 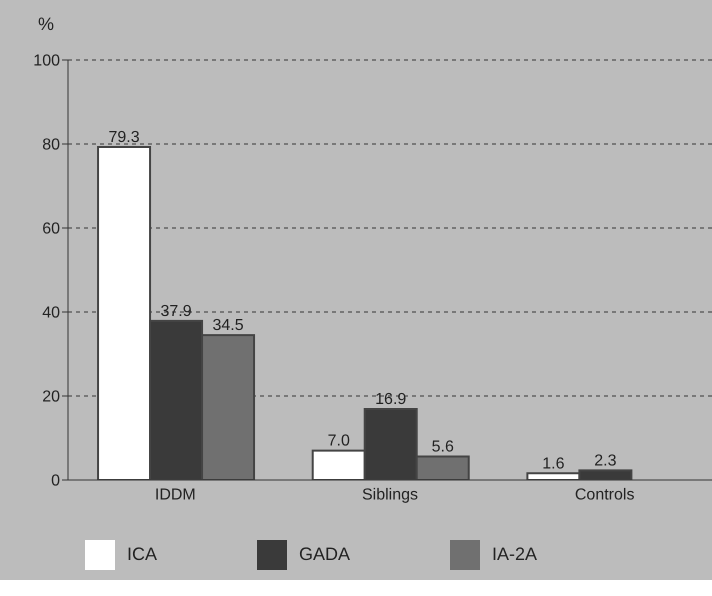 What do you see at coordinates (175, 495) in the screenshot?
I see `x-tick-label: IDDM` at bounding box center [175, 495].